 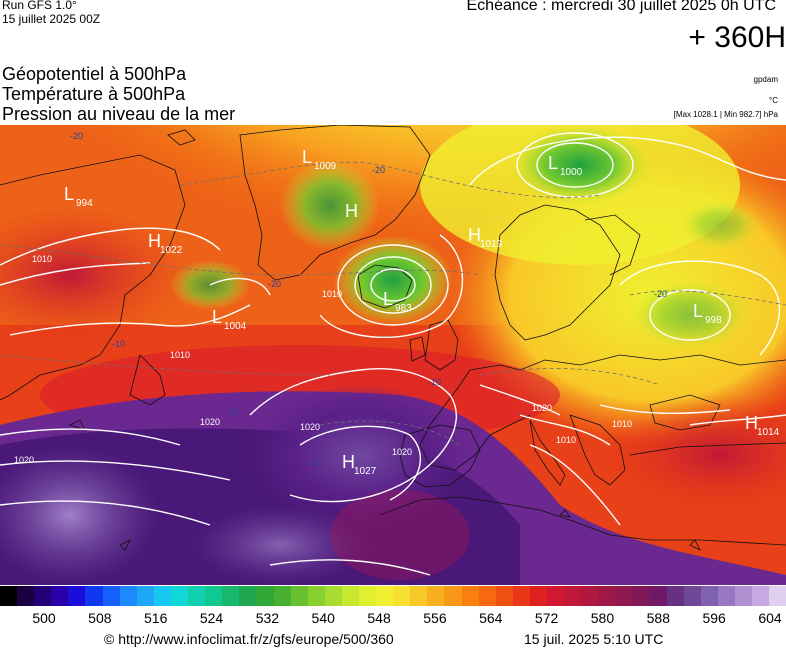 I want to click on color-scale-label: 540, so click(x=323, y=618).